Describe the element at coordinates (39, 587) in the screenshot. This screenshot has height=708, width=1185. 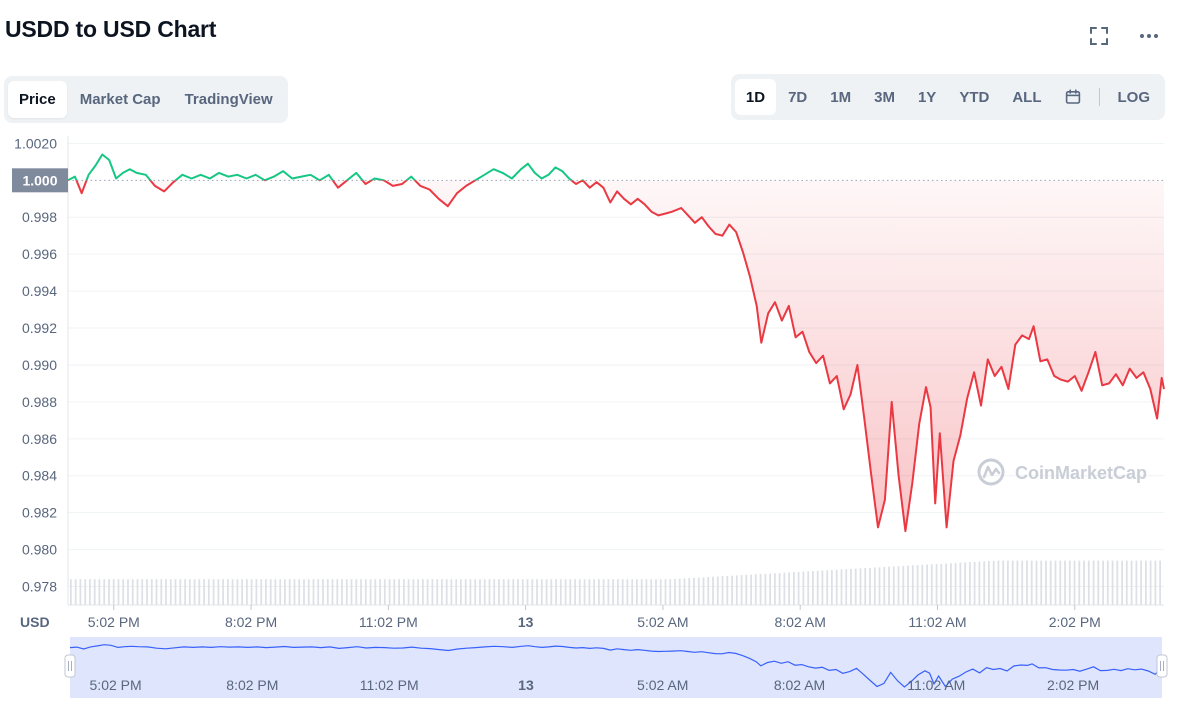
I see `y-tick-label: 0.978` at that location.